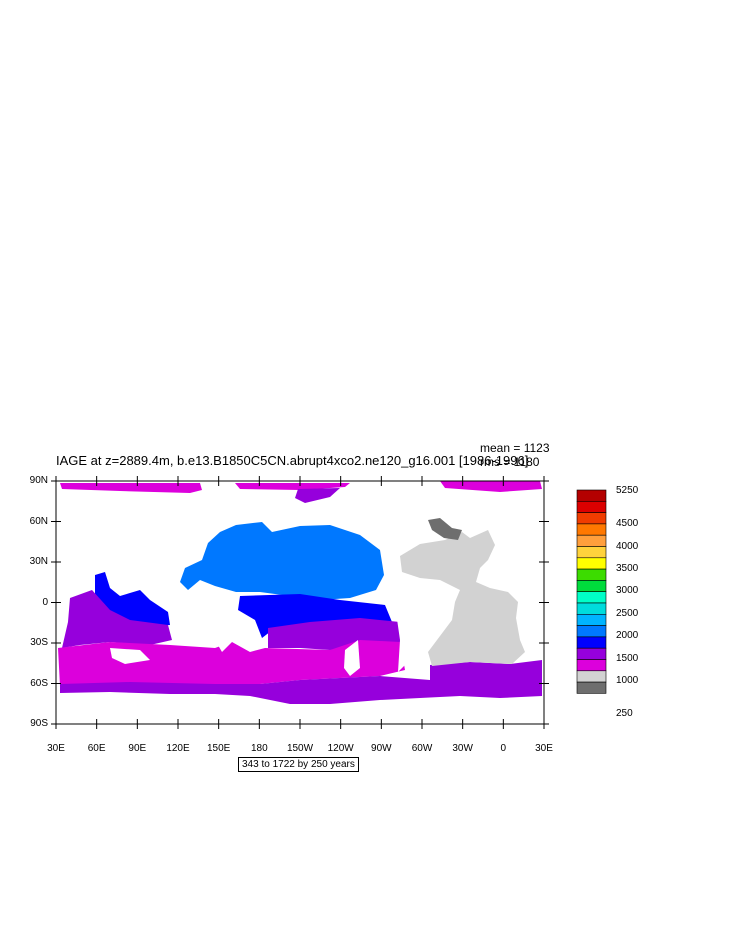  I want to click on longitude-label: 150E, so click(218, 748).